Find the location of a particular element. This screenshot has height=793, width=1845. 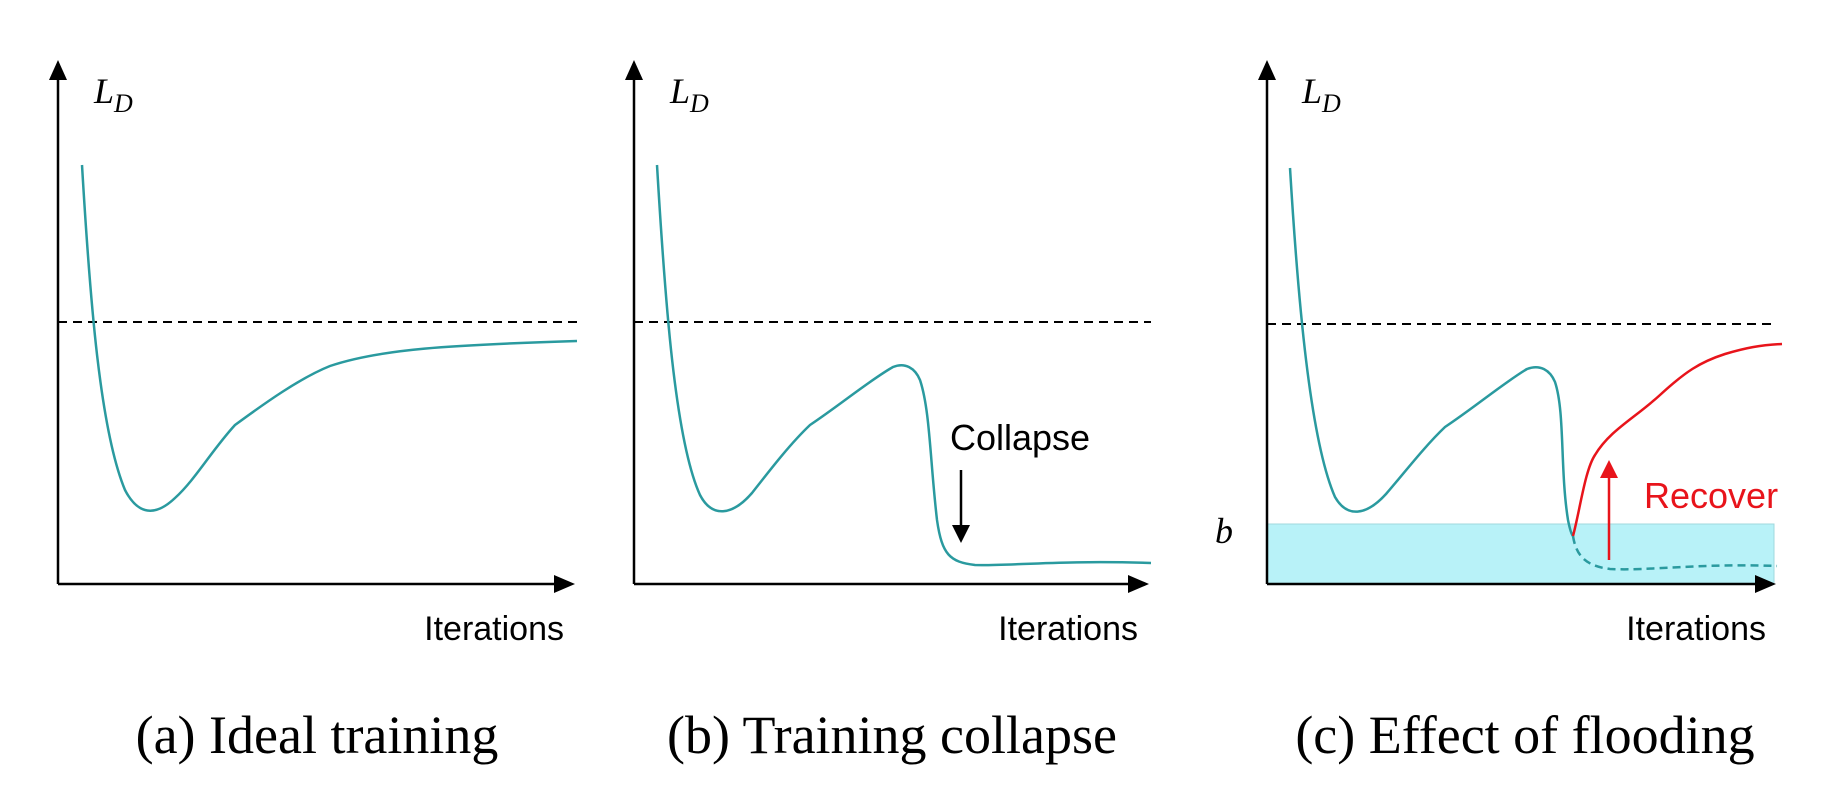

panel-c-recover-label: Recover is located at coordinates (1711, 495).